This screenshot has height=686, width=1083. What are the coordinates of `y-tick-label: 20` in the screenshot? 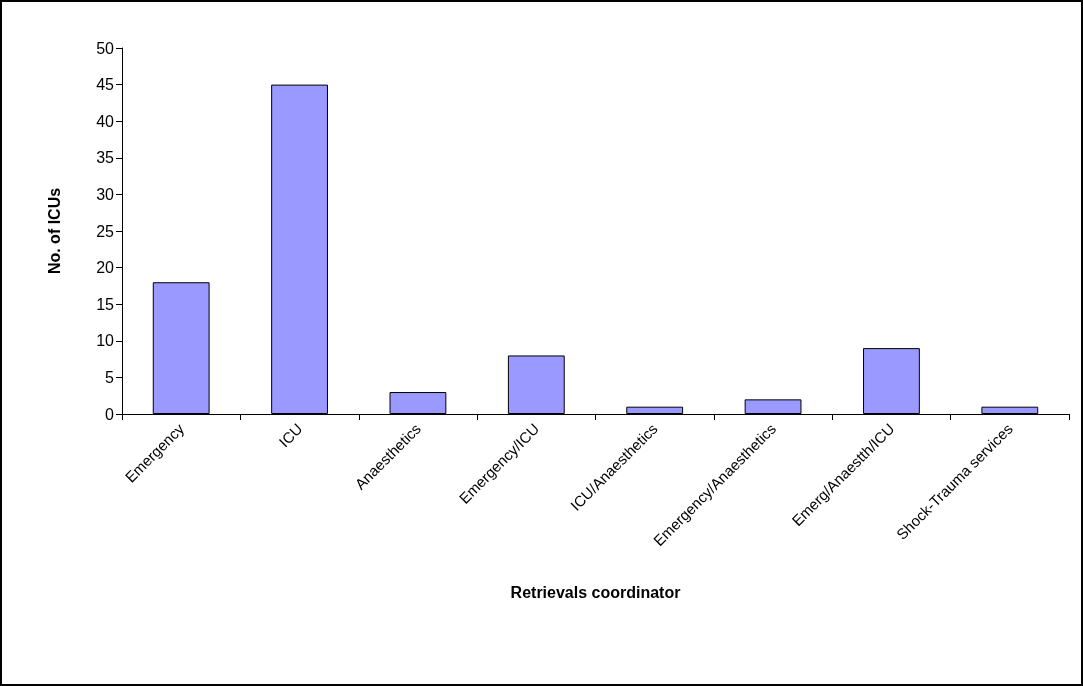 It's located at (105, 268).